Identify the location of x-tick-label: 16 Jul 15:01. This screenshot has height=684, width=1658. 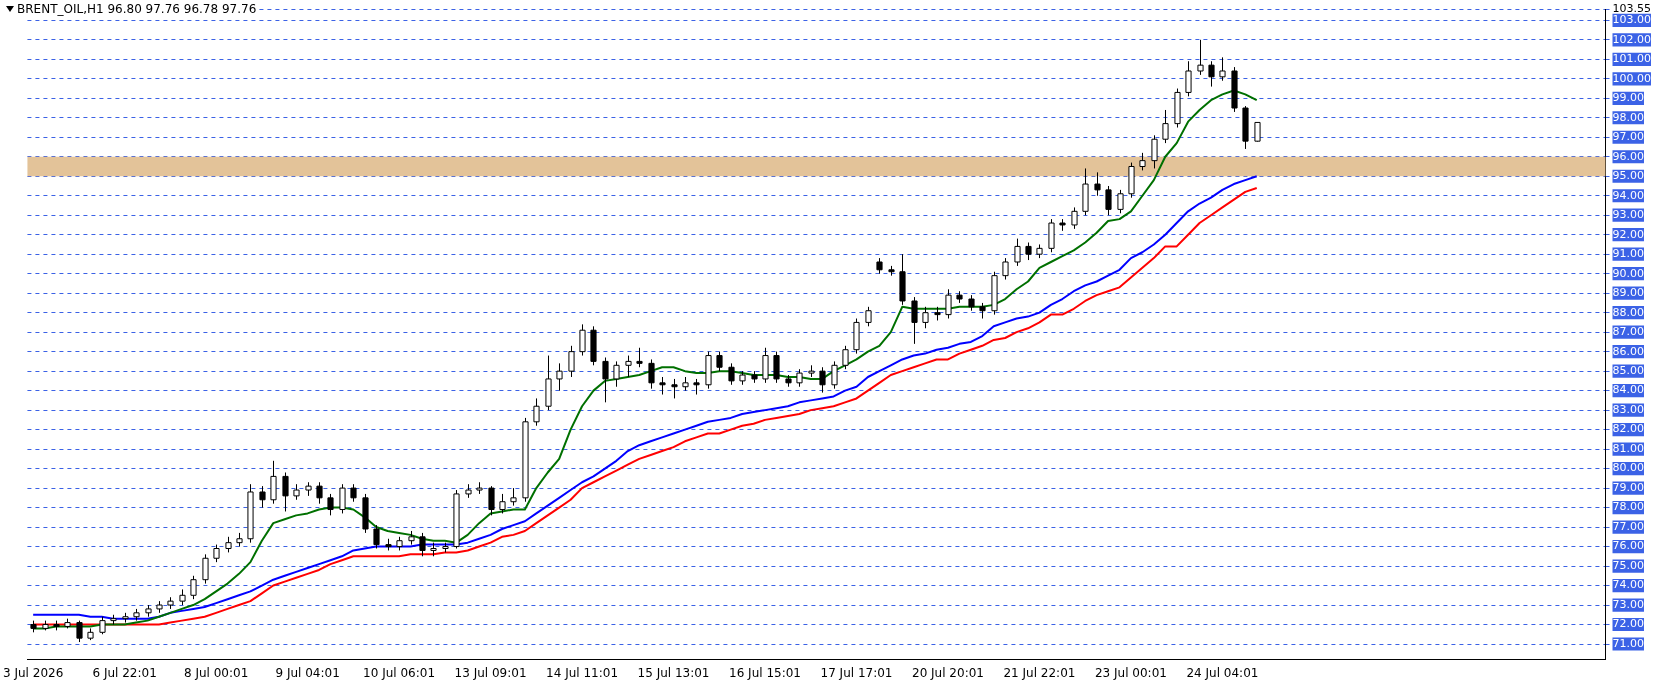
(765, 672).